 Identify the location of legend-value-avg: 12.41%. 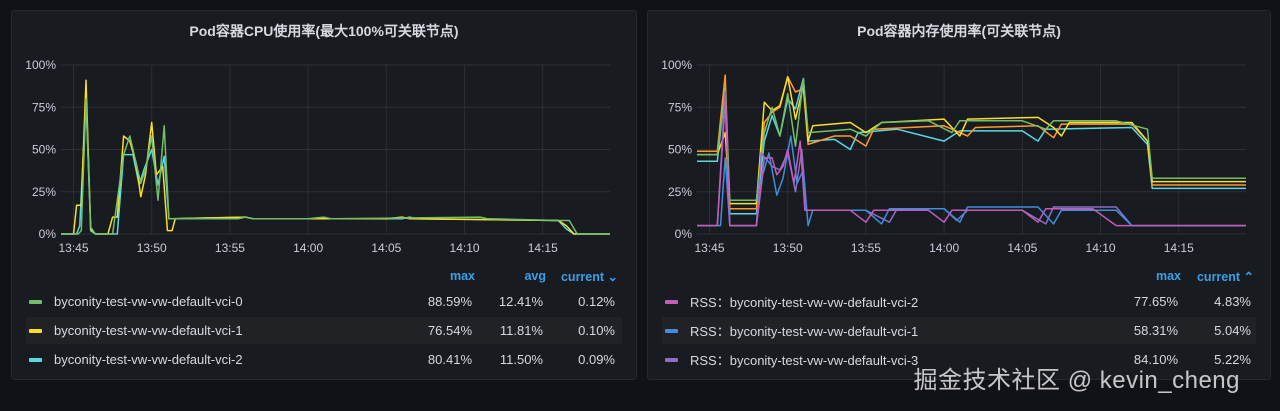
(520, 301).